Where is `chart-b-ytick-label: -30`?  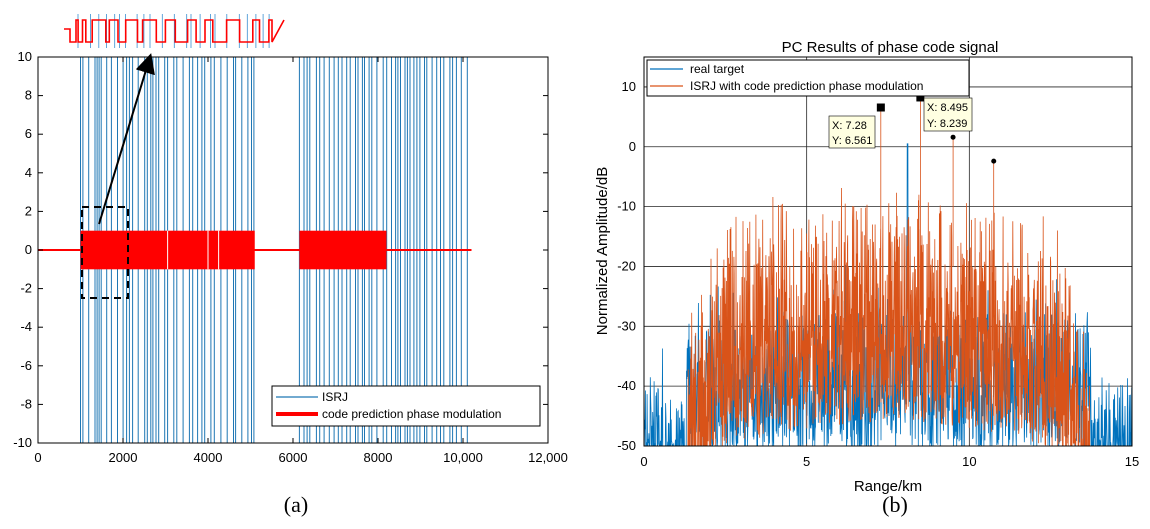 chart-b-ytick-label: -30 is located at coordinates (626, 325).